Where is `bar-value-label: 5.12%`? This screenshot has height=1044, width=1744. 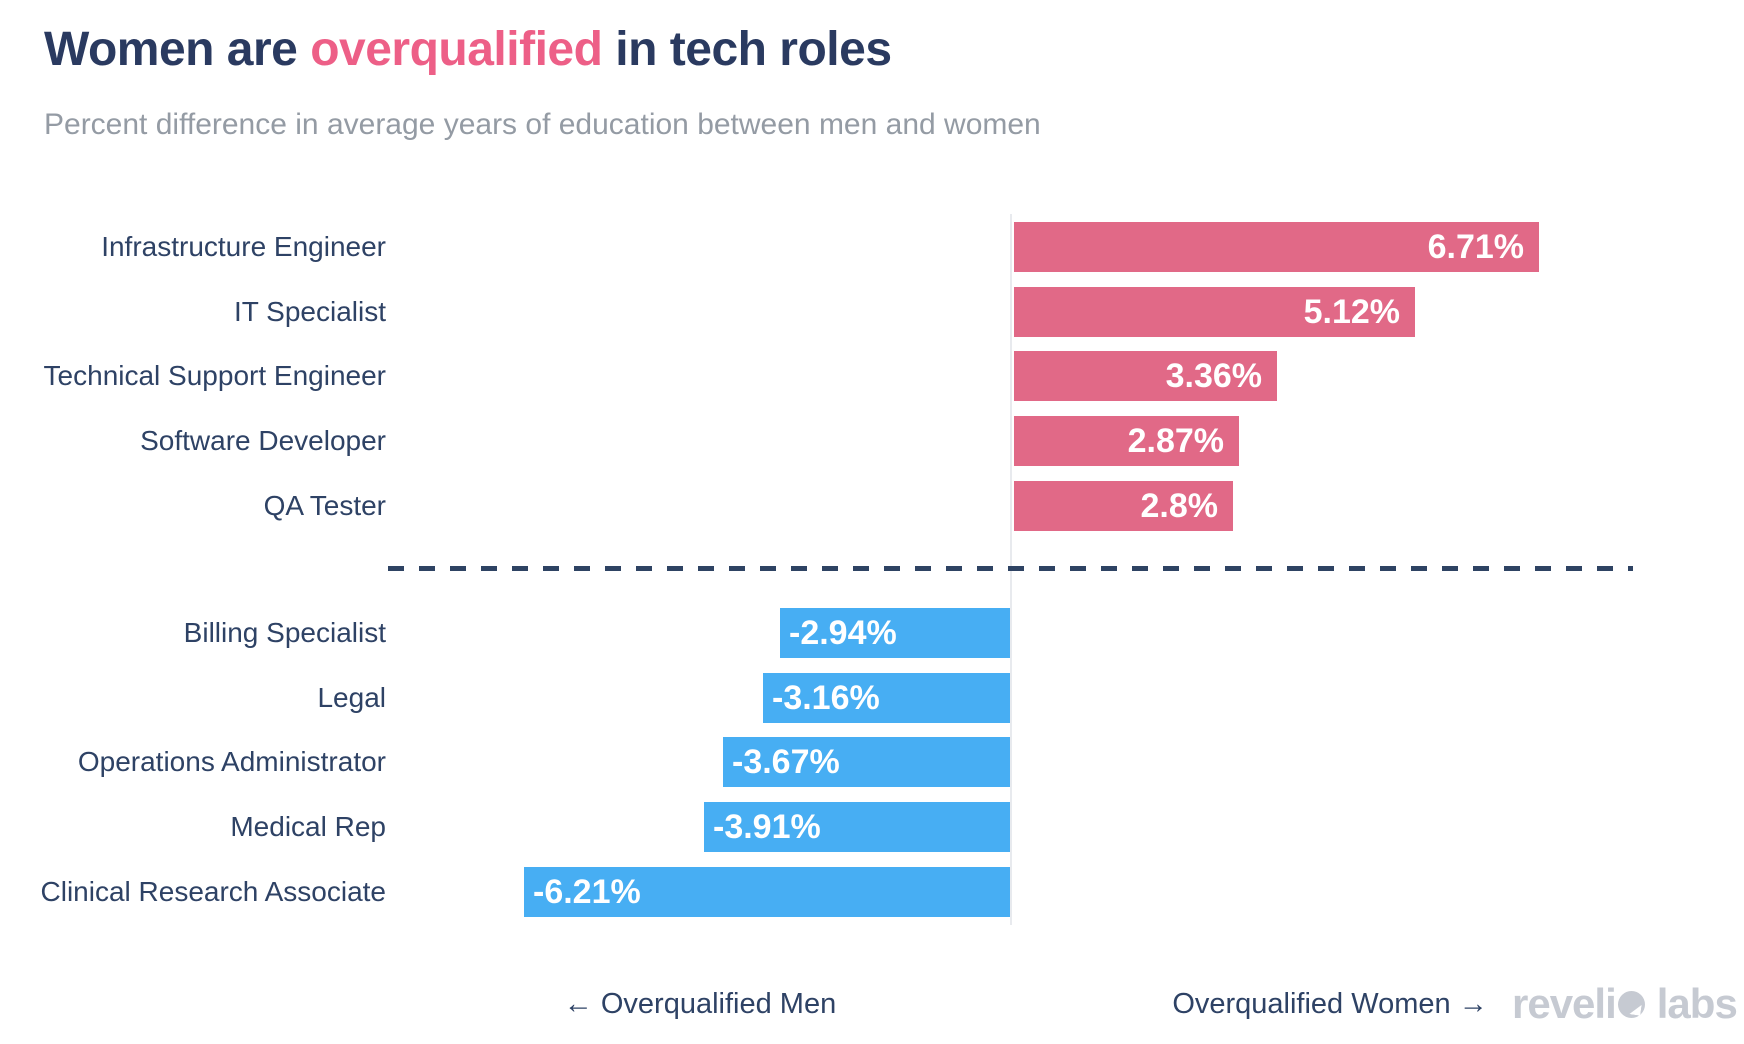 bar-value-label: 5.12% is located at coordinates (1351, 312).